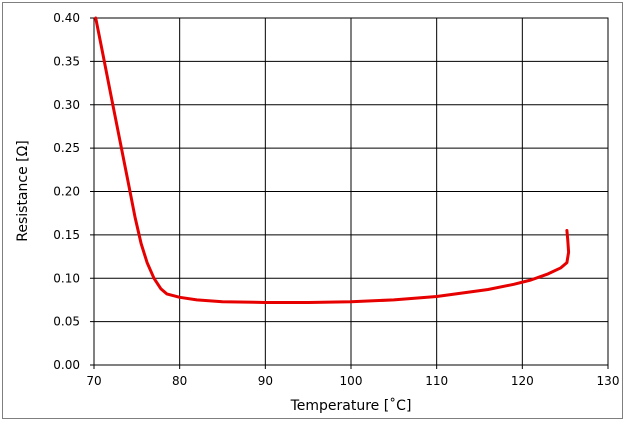  I want to click on y-tick-label: 0.35, so click(66, 61).